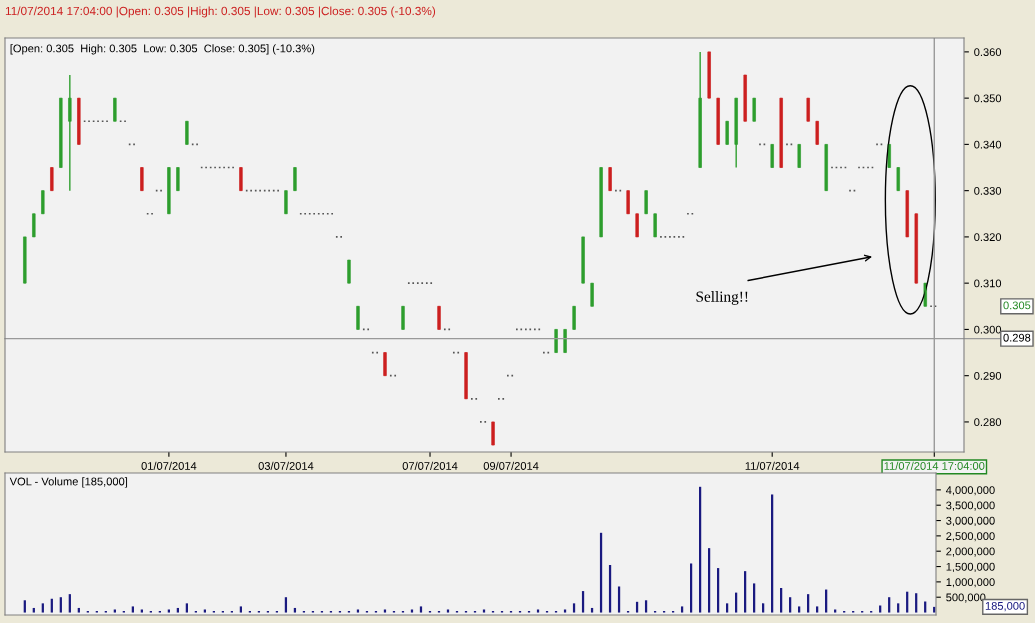 The height and width of the screenshot is (623, 1035). What do you see at coordinates (988, 422) in the screenshot?
I see `y-tick-label: 0.280` at bounding box center [988, 422].